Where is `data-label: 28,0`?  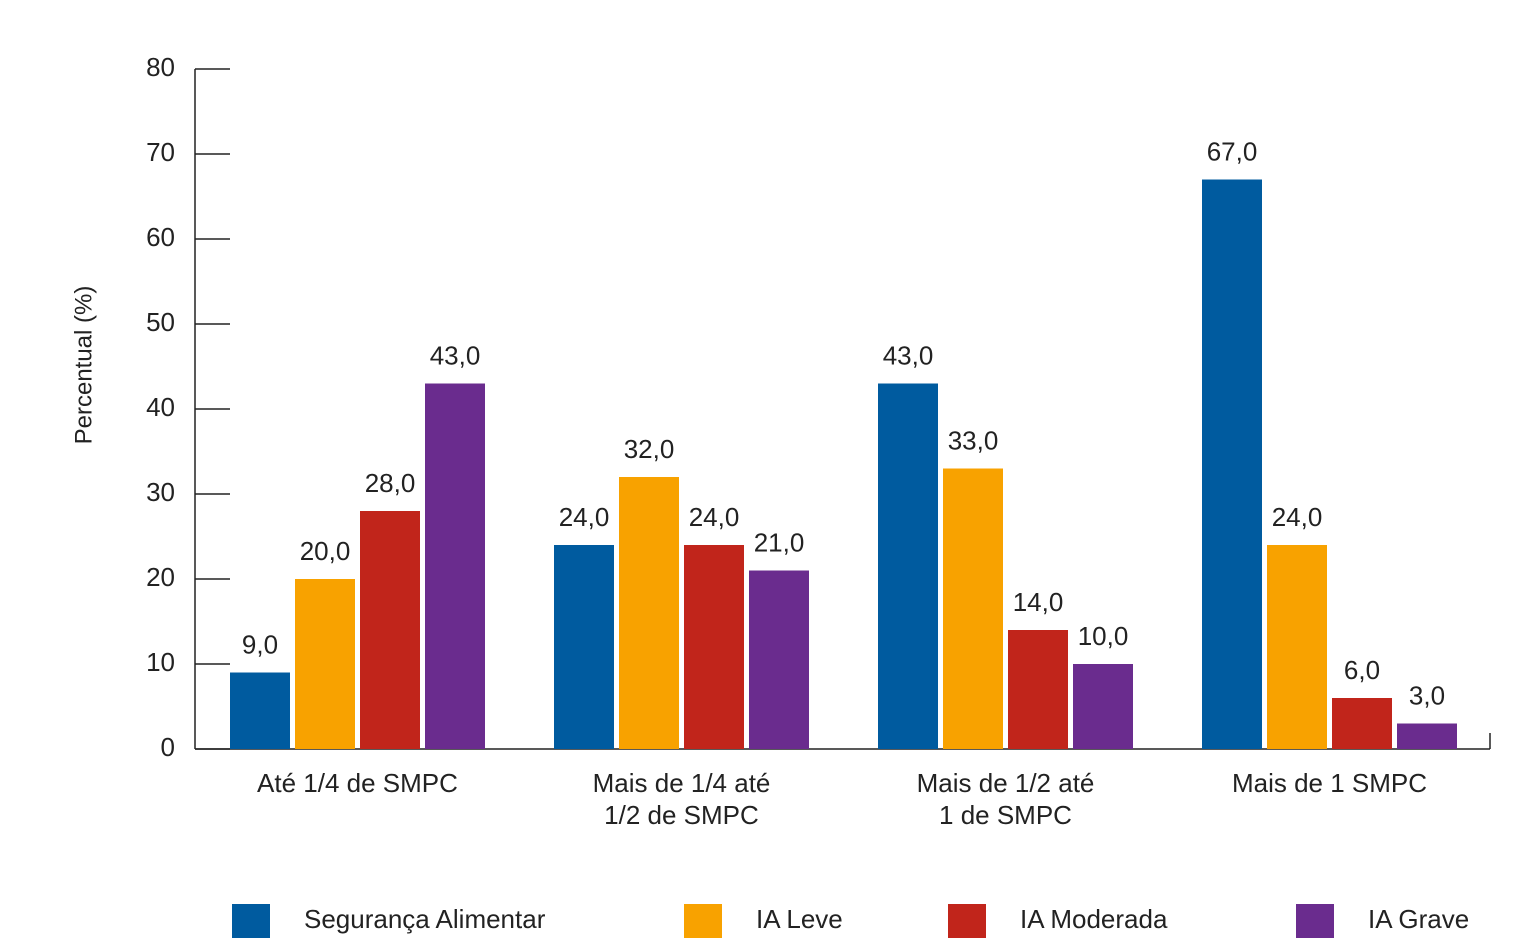 data-label: 28,0 is located at coordinates (390, 483).